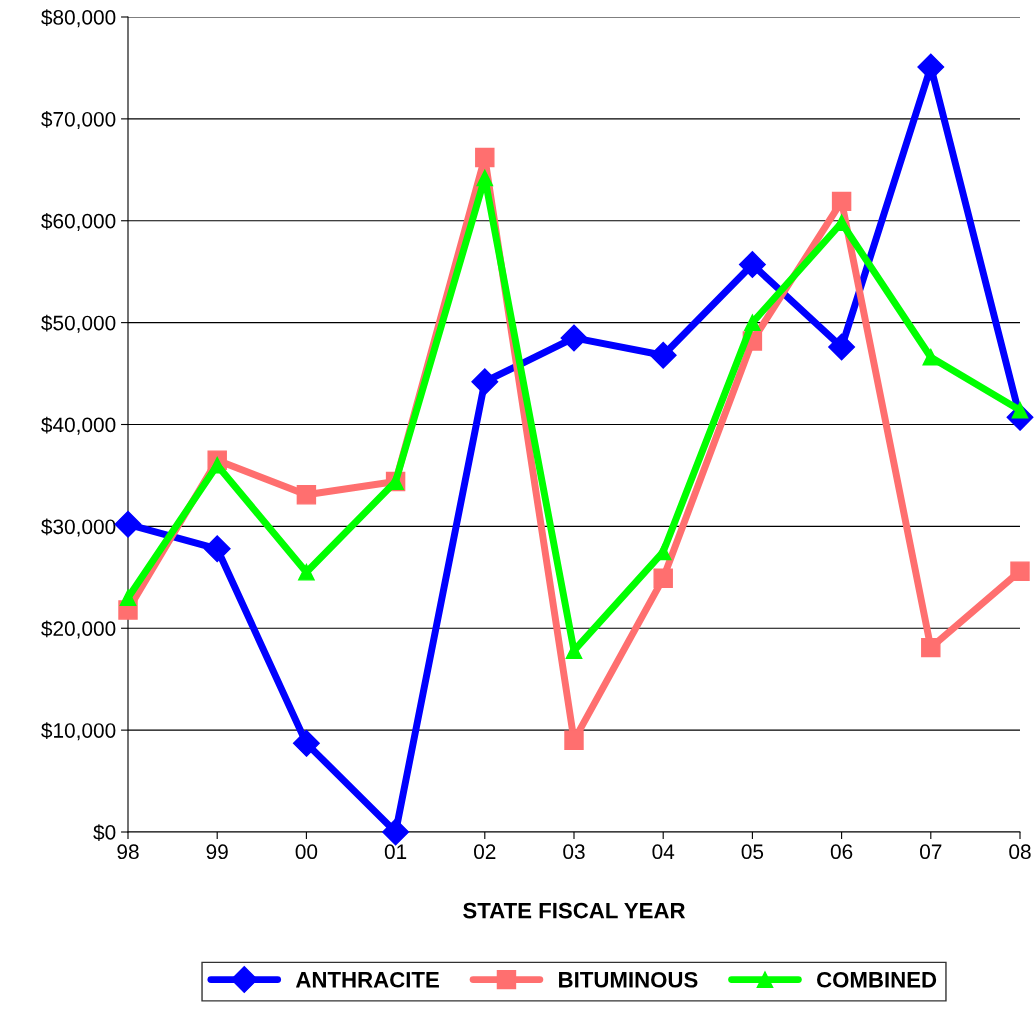  What do you see at coordinates (395, 852) in the screenshot?
I see `x-tick-label: 01` at bounding box center [395, 852].